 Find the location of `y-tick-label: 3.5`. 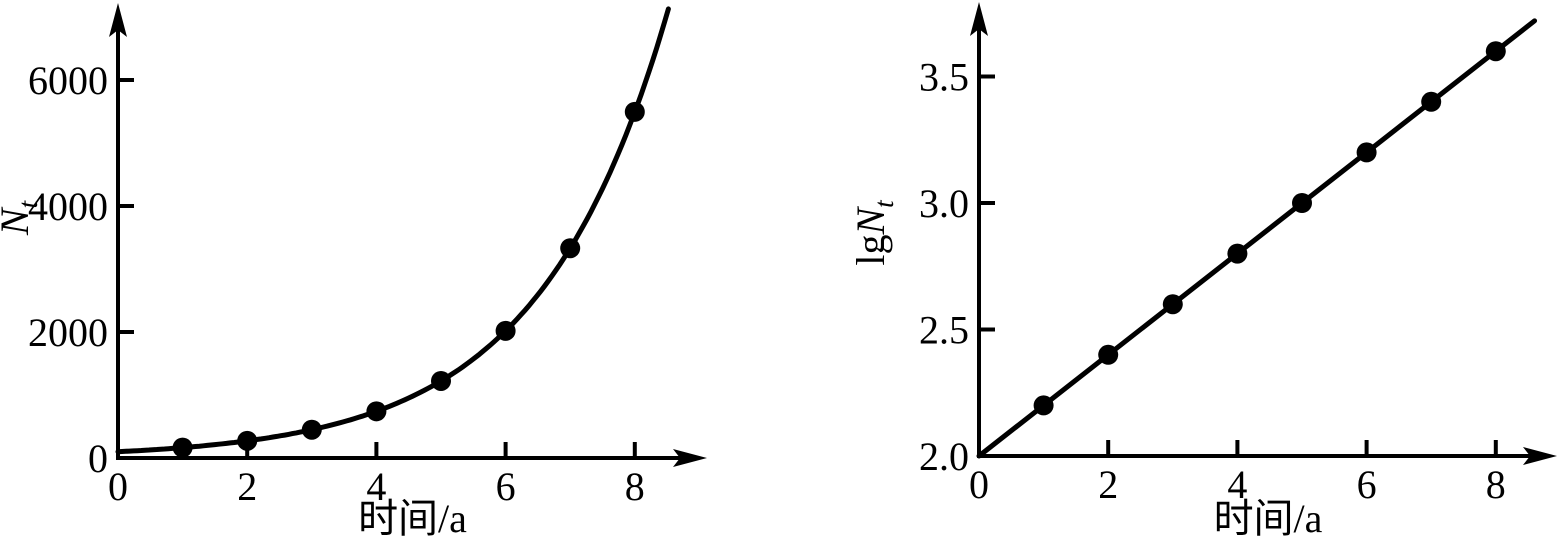

y-tick-label: 3.5 is located at coordinates (944, 77).